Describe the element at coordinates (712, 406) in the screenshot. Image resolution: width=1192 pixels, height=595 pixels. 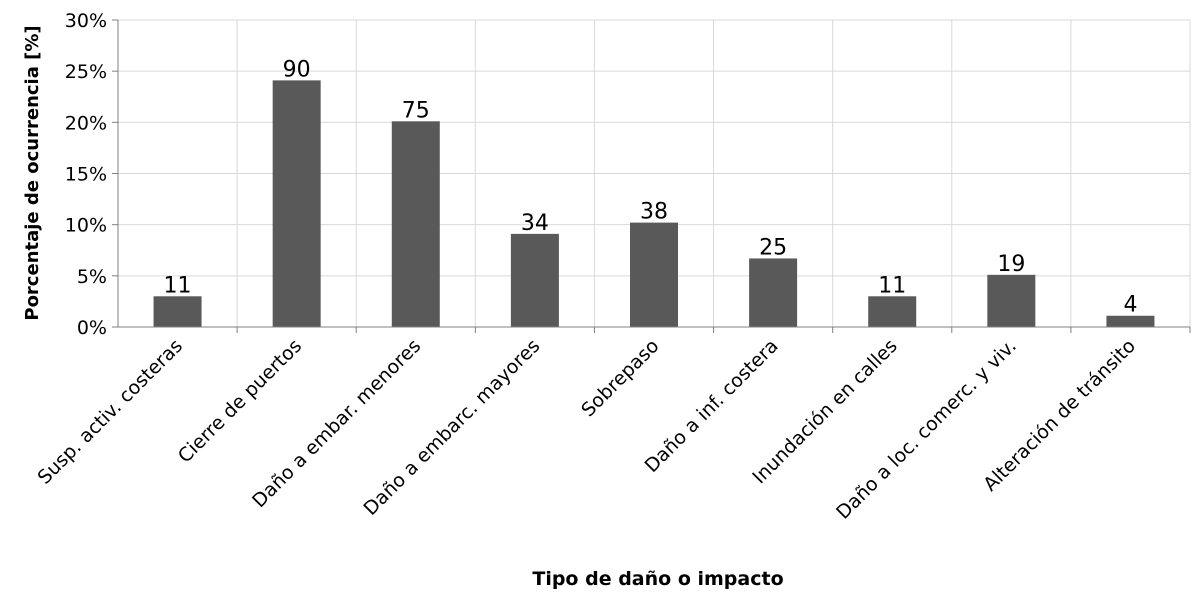
I see `x-tick-label: Daño a inf. costera` at that location.